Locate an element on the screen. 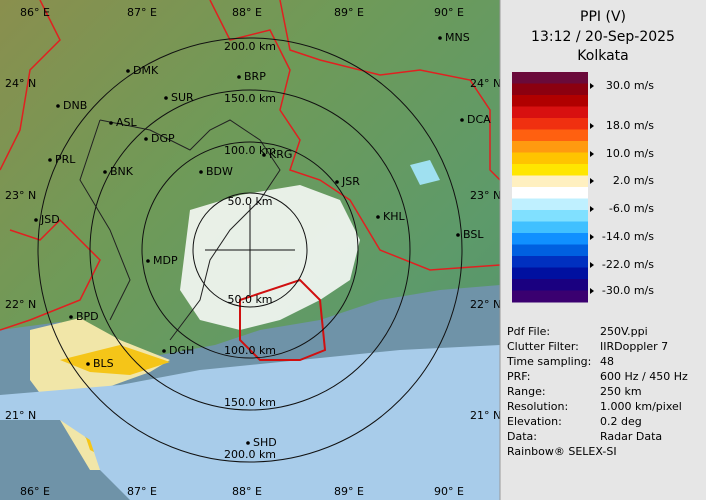  border is located at coordinates (30, 85).